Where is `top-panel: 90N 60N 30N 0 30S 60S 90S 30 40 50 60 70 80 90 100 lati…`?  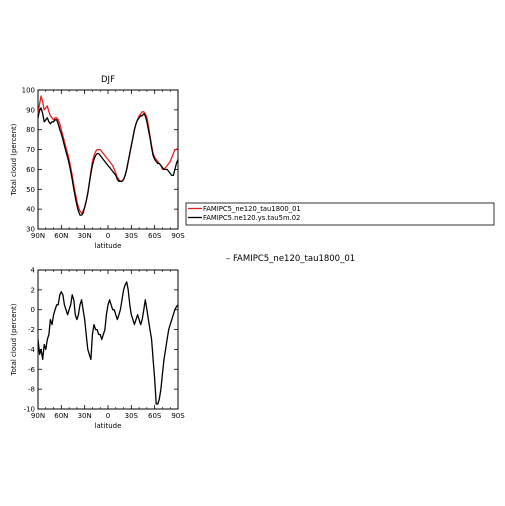
top-panel: 90N 60N 30N 0 30S 60S 90S 30 40 50 60 70 80 90 100 lati… is located at coordinates (97, 162).